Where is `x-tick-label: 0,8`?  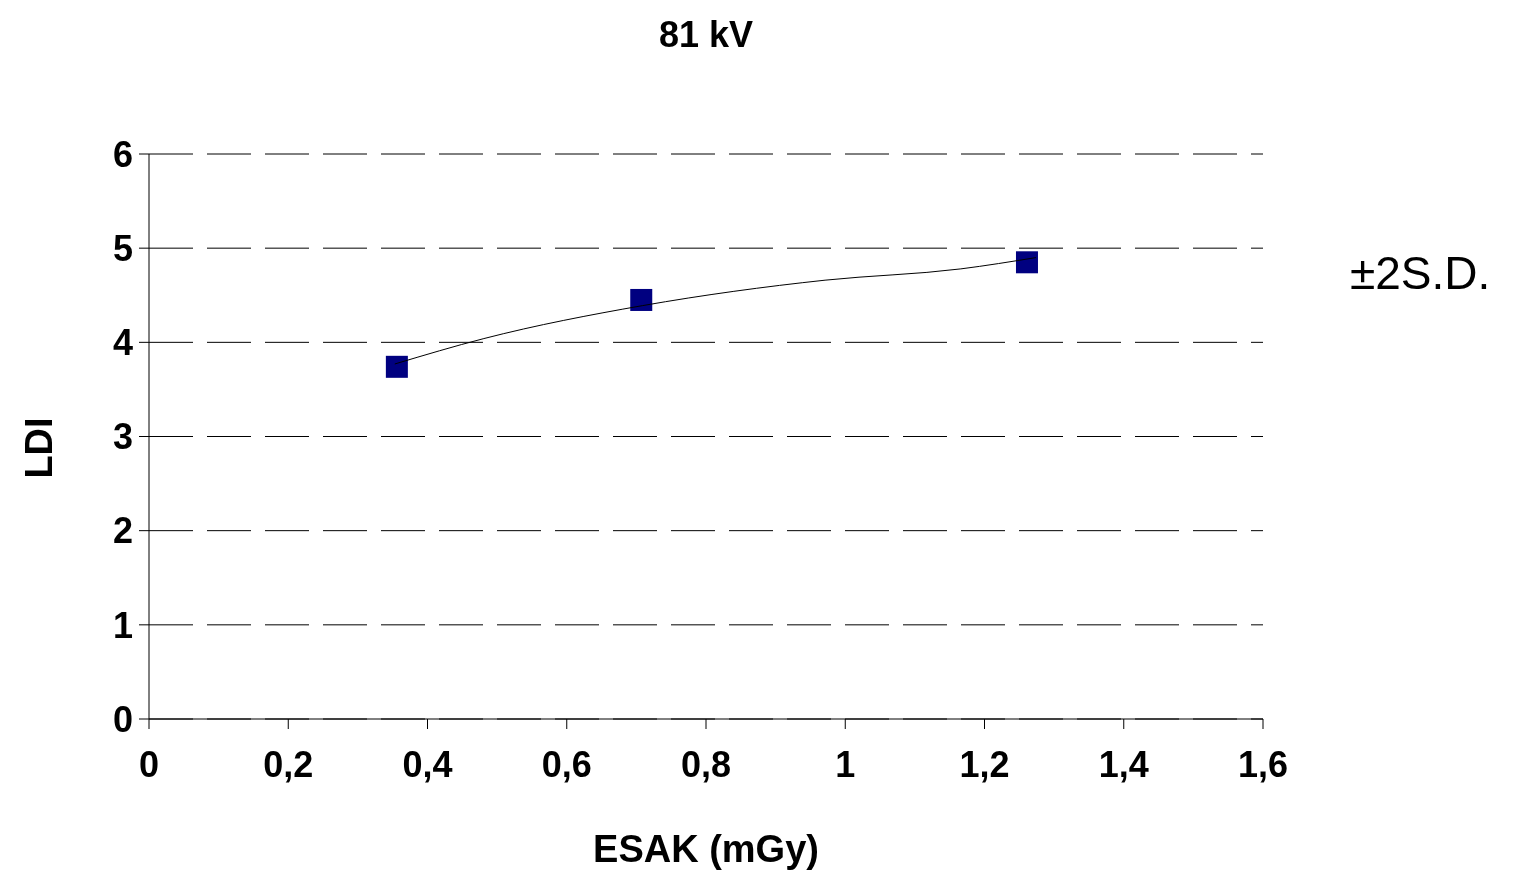
x-tick-label: 0,8 is located at coordinates (706, 764).